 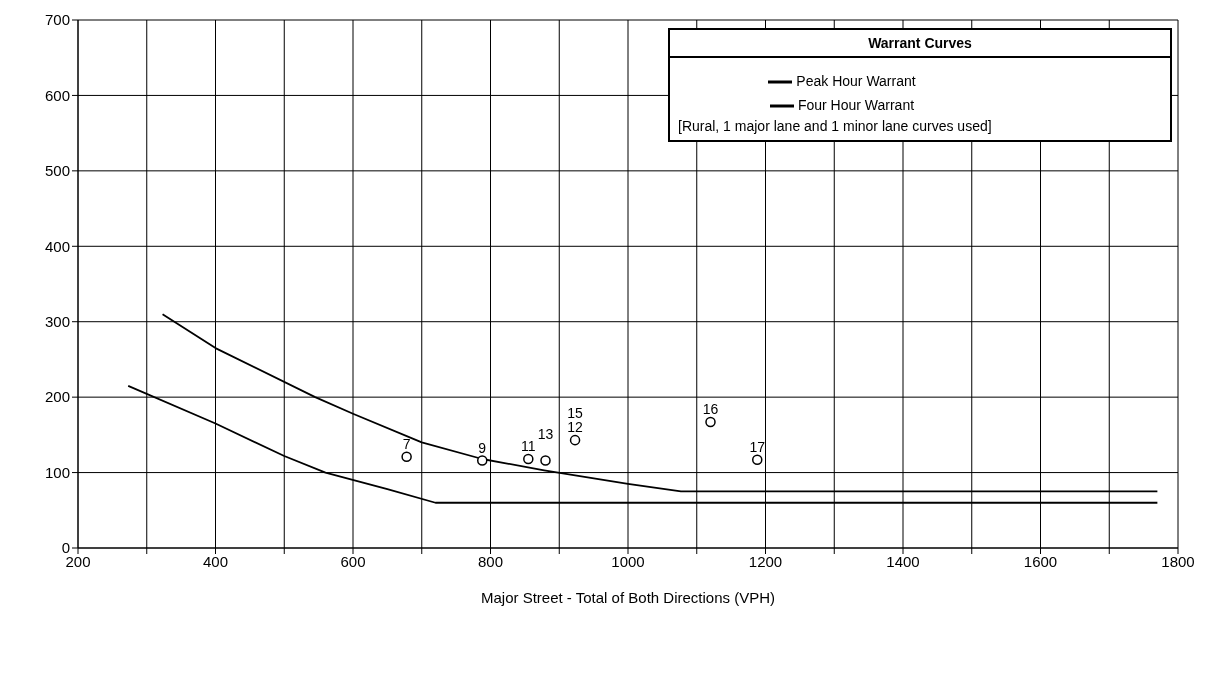 I want to click on x-tick-label: 1600, so click(x=1040, y=561).